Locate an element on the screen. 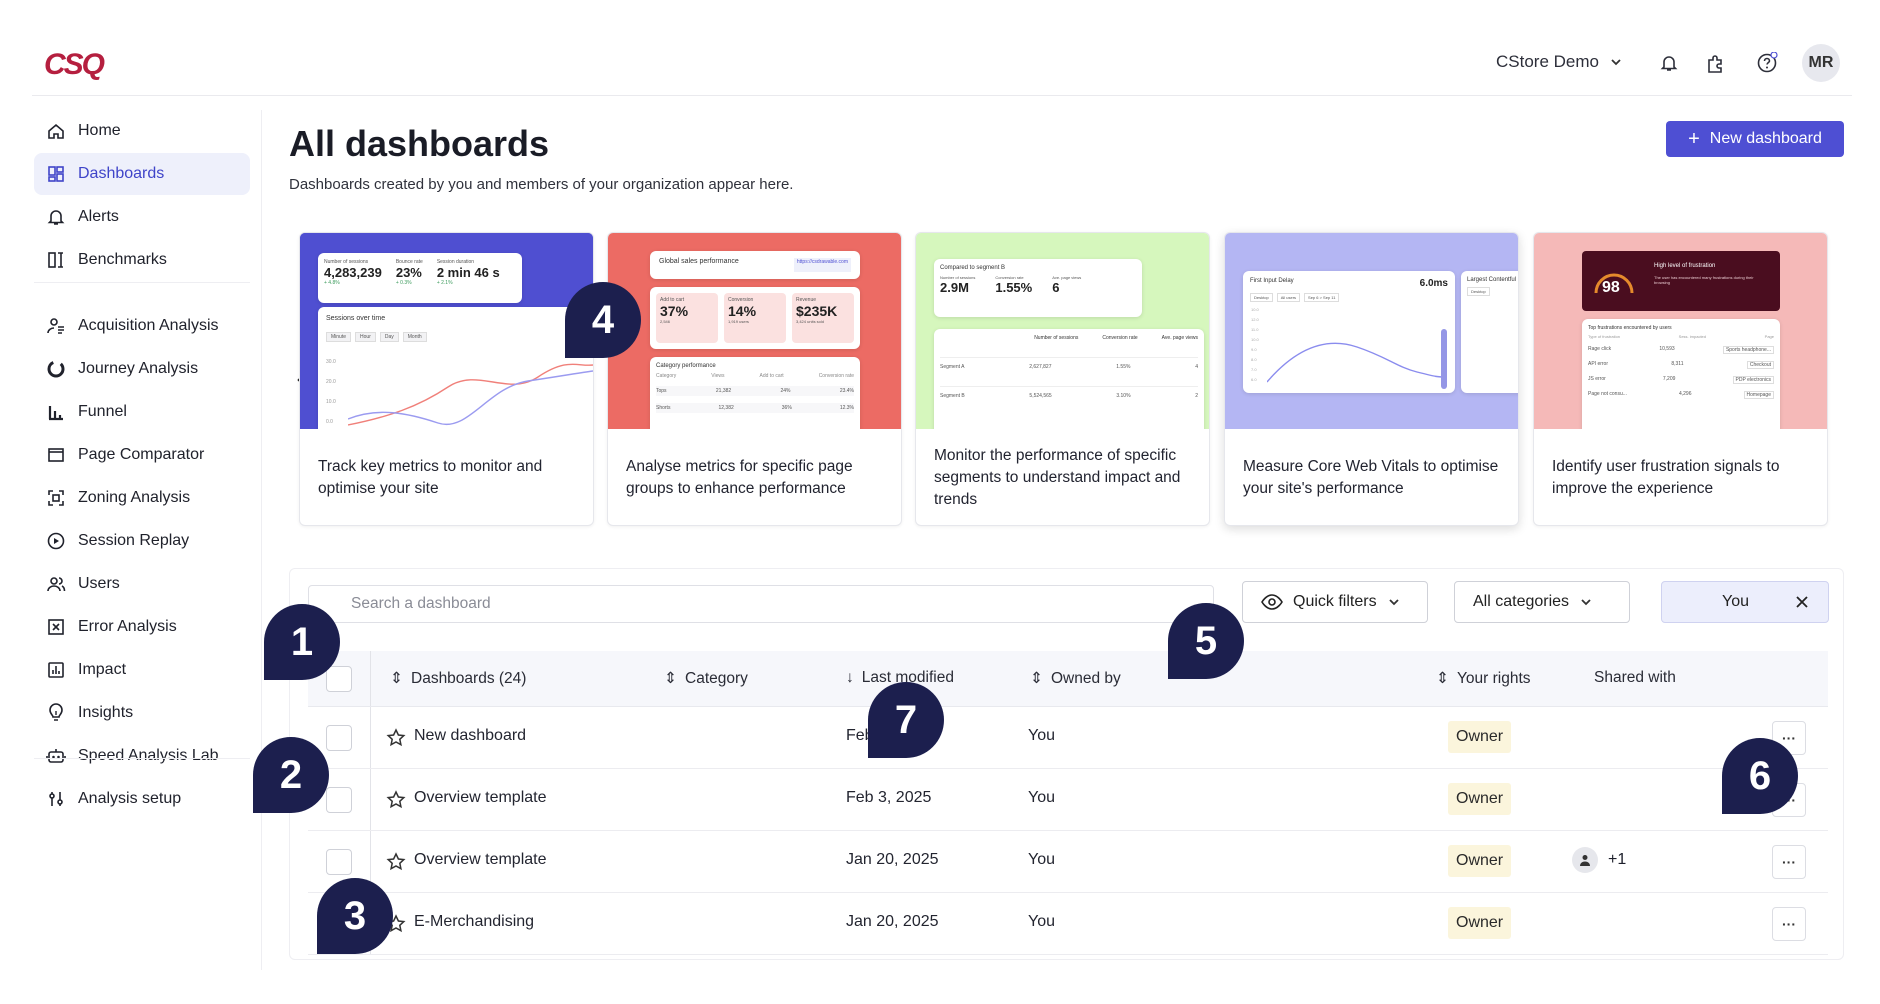  sidebar-item-alerts: Alerts is located at coordinates (142, 217).